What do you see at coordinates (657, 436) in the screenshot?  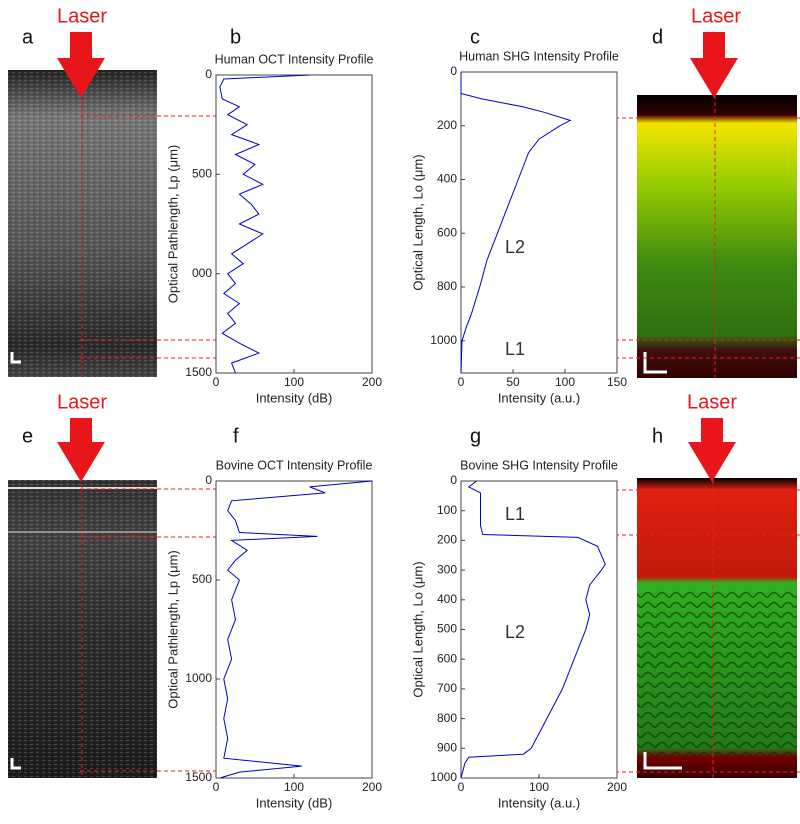 I see `panel-label: h` at bounding box center [657, 436].